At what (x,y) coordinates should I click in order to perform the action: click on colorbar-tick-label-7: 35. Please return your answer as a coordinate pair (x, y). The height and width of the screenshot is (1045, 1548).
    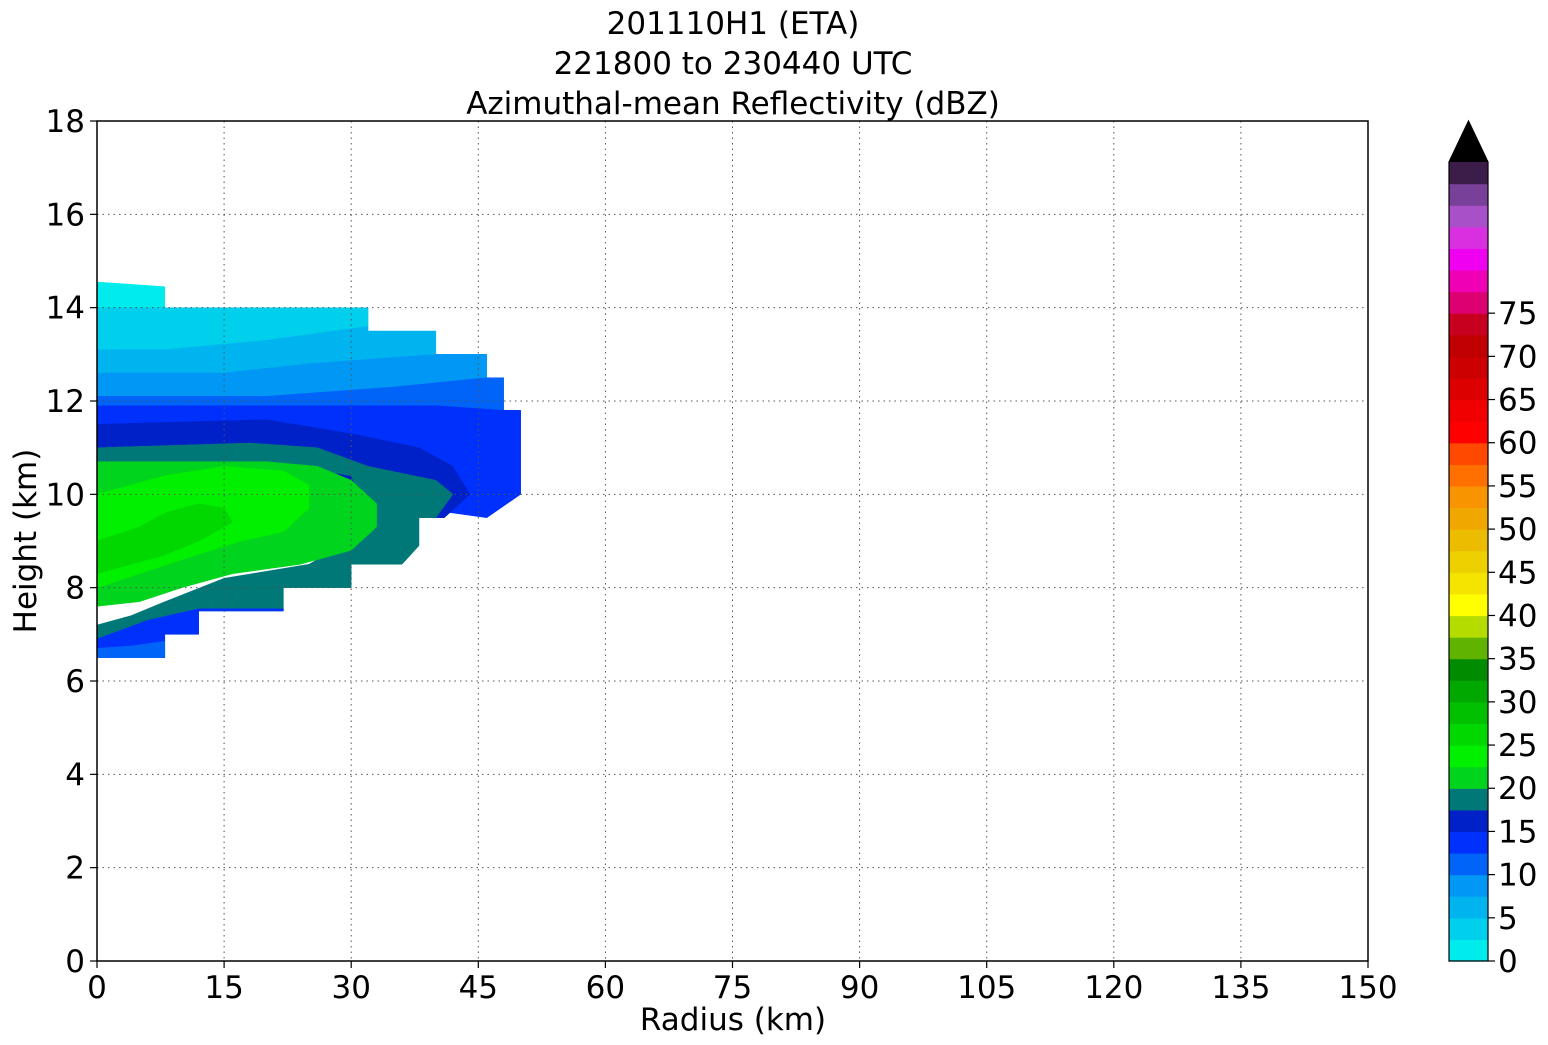
    Looking at the image, I should click on (1517, 660).